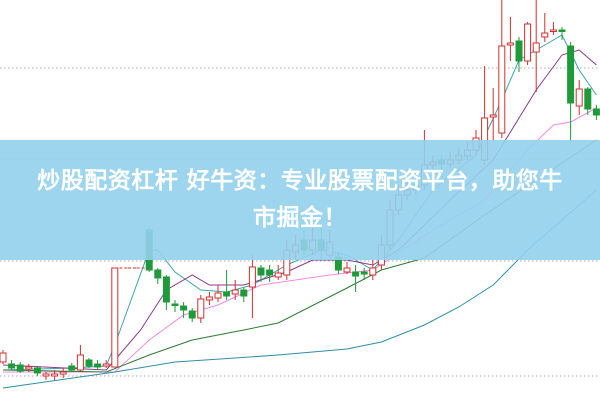 Image resolution: width=600 pixels, height=400 pixels. What do you see at coordinates (300, 218) in the screenshot?
I see `banner-line-2: 市掘金！` at bounding box center [300, 218].